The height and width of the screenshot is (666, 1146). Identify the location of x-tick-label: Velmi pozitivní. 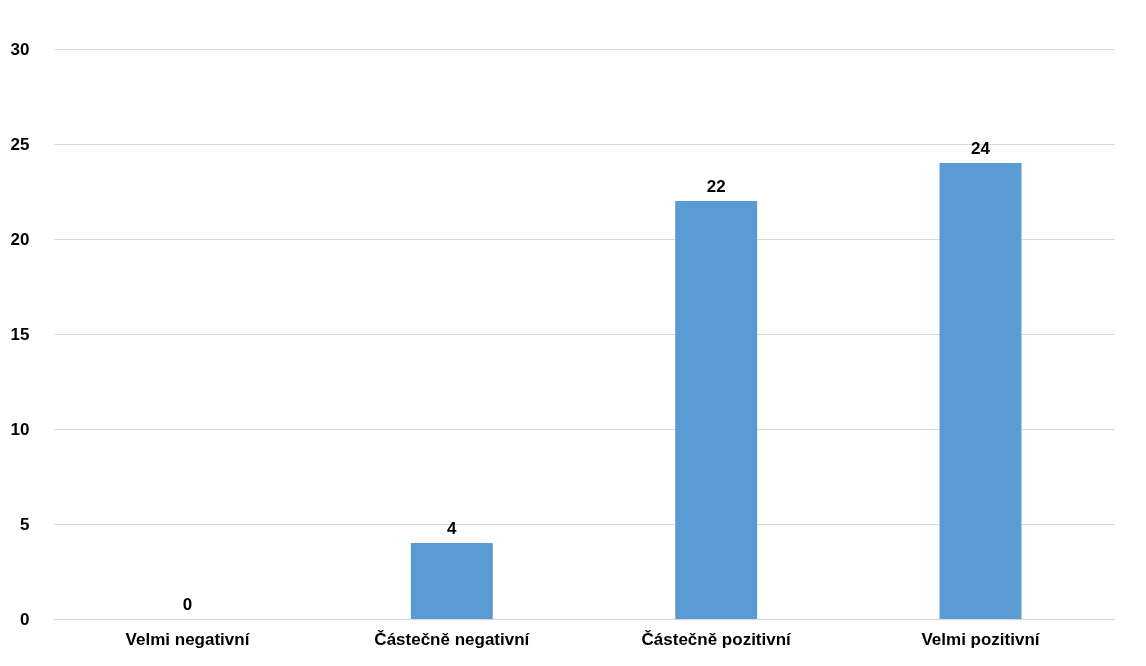
(981, 639).